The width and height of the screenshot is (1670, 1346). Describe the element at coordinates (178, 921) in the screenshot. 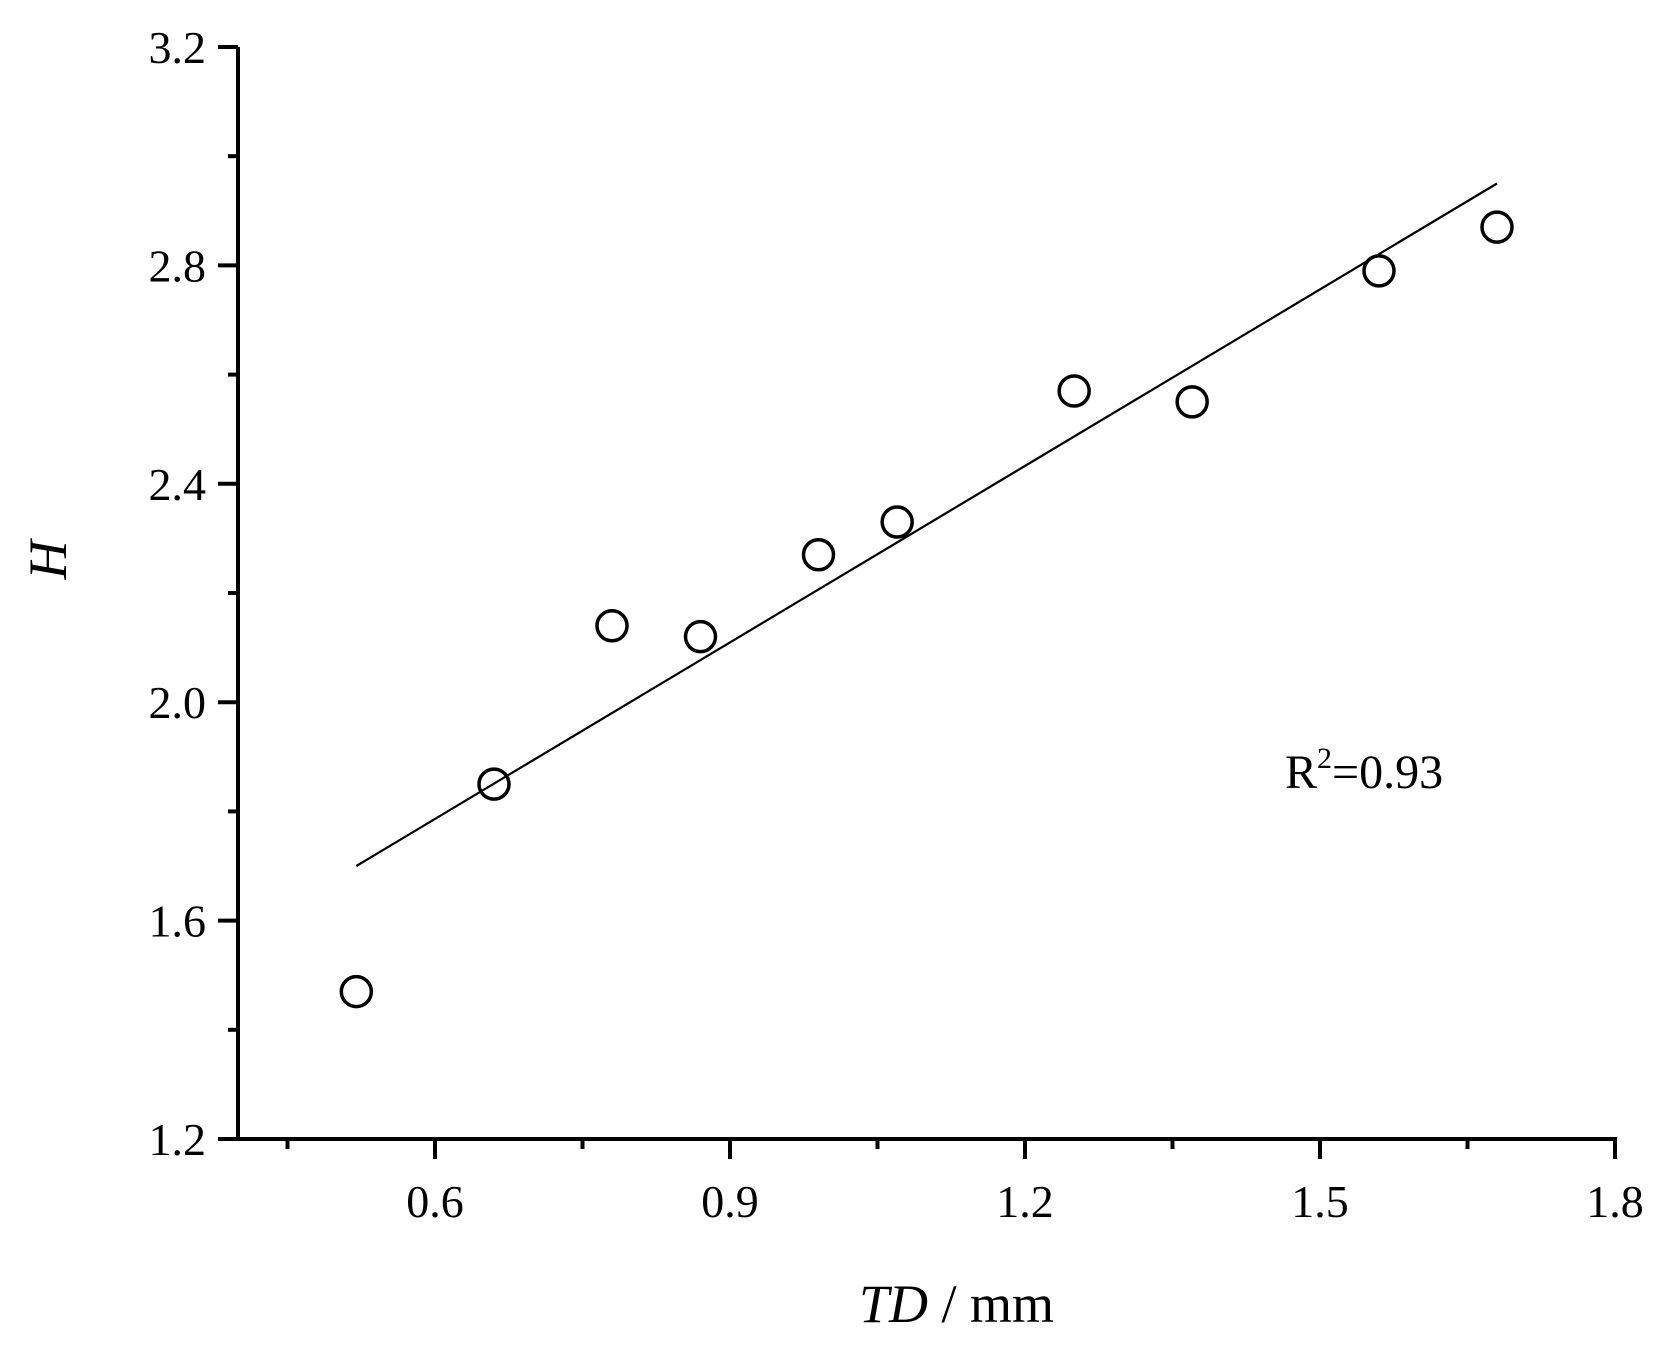

I see `y-tick-label: 1.6` at that location.